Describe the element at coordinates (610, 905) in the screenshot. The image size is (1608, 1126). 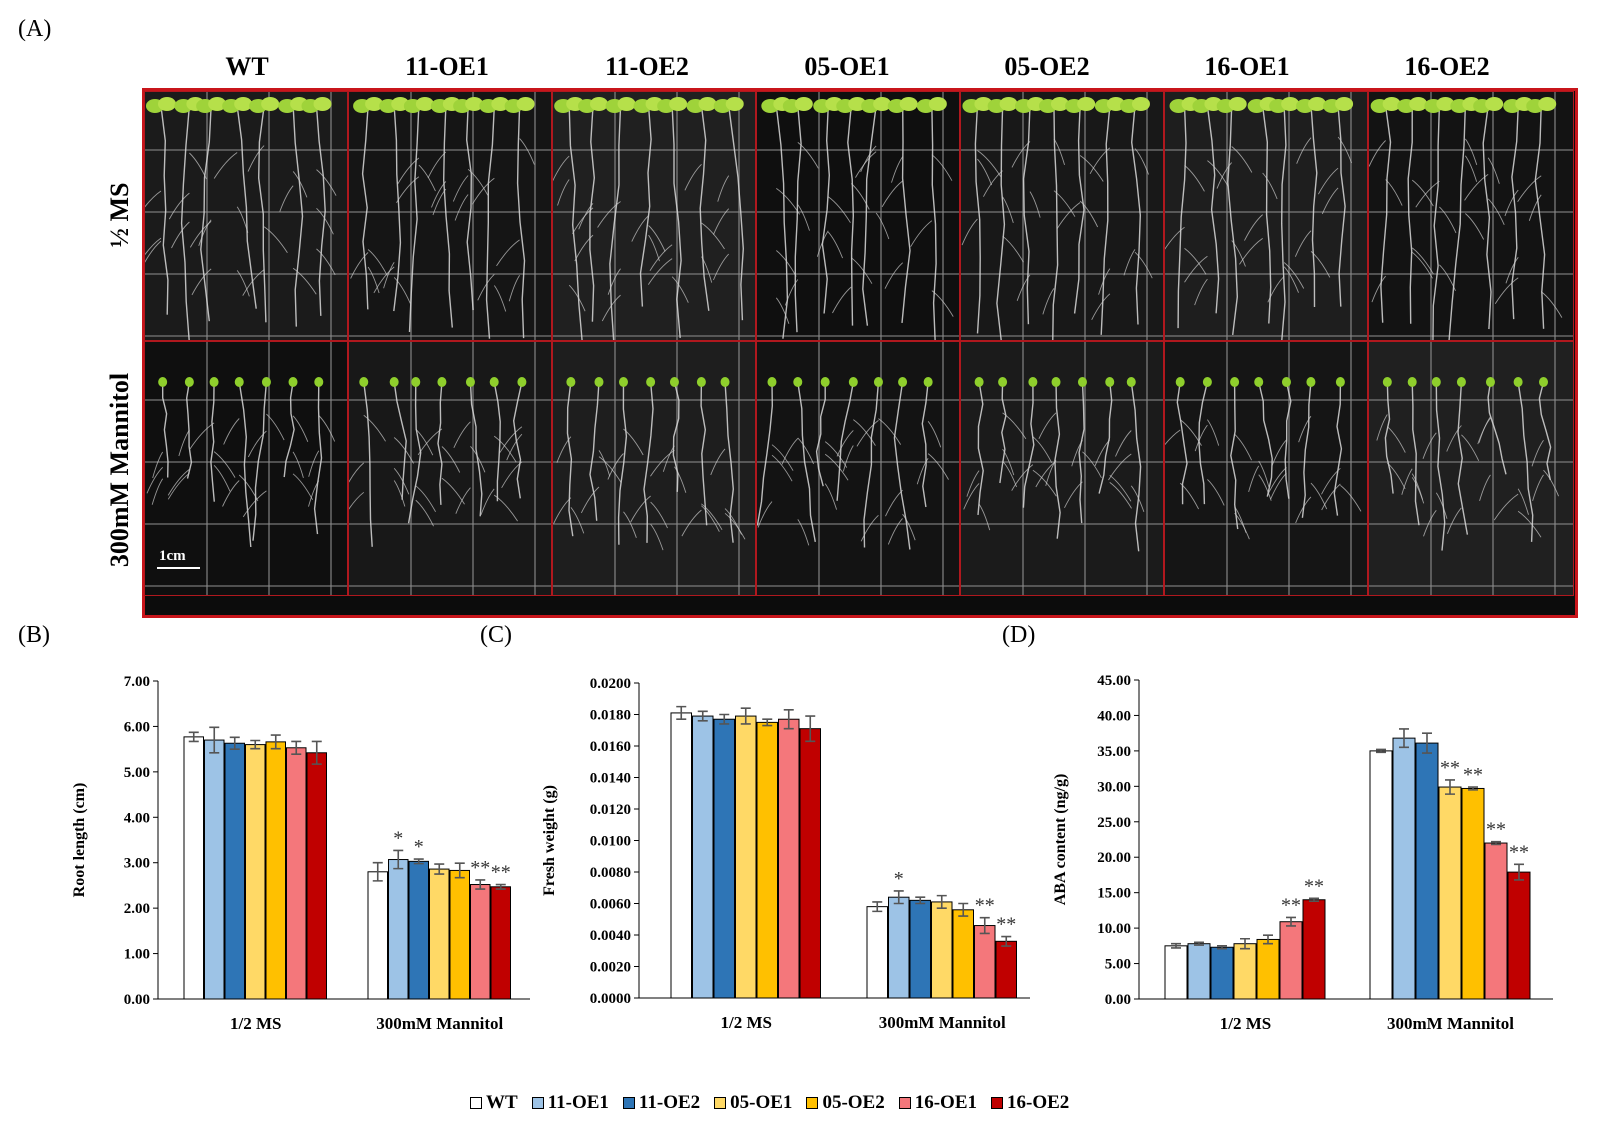
I see `y-tick-label: 0.0060` at that location.